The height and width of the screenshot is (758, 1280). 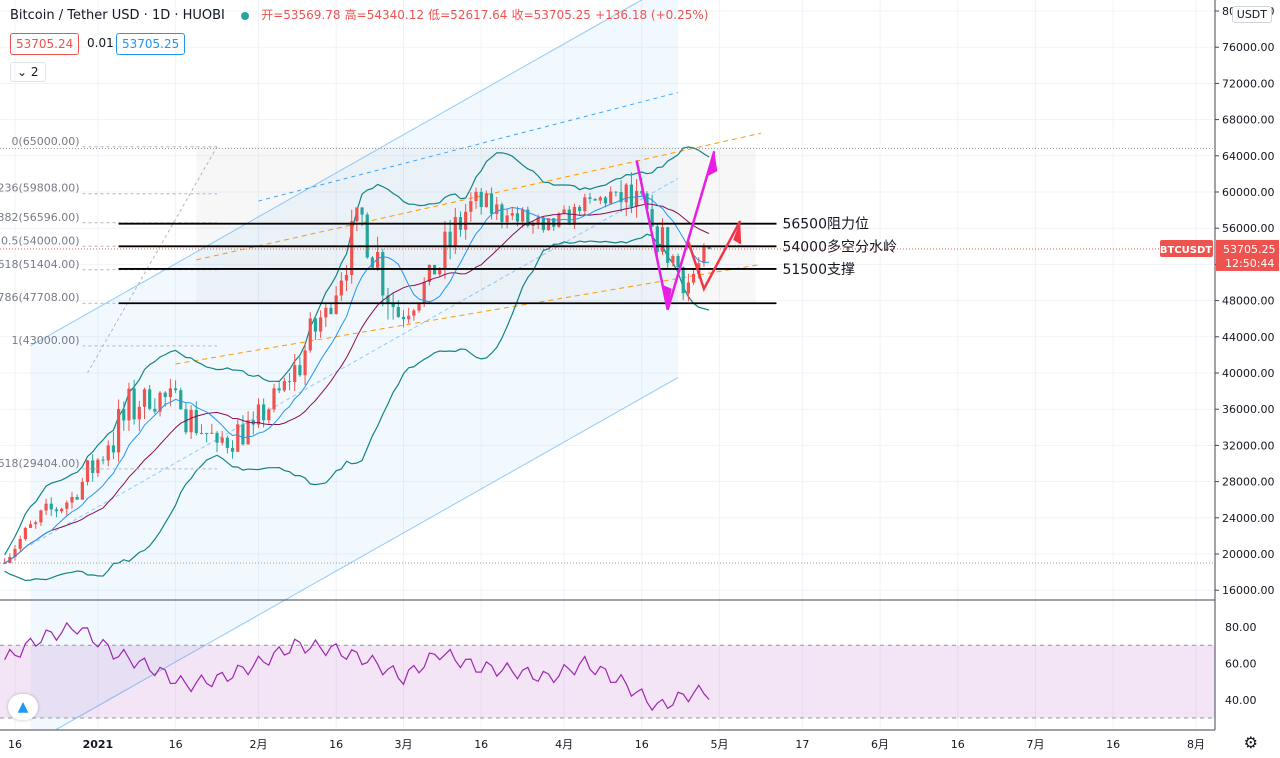 What do you see at coordinates (45, 44) in the screenshot?
I see `sell-price-button: 53705.24` at bounding box center [45, 44].